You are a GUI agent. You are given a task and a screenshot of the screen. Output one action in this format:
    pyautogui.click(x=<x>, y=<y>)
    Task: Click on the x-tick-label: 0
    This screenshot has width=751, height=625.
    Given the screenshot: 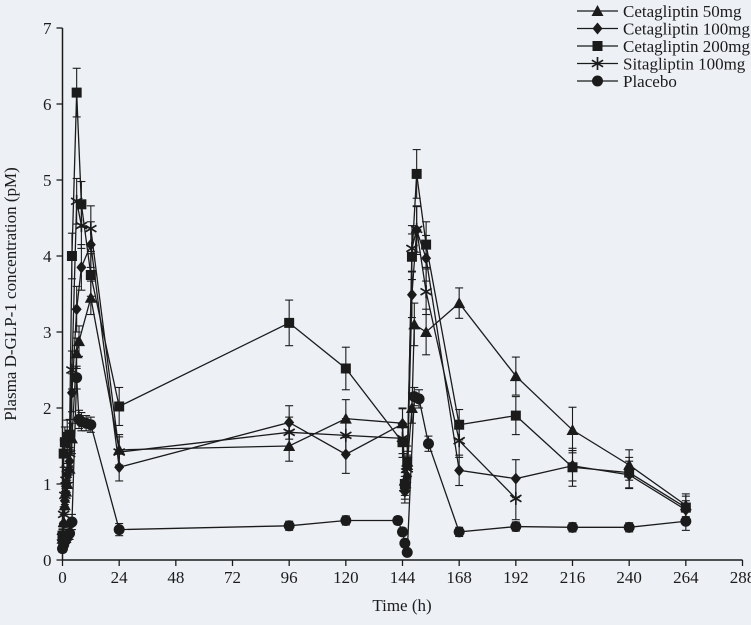 What is the action you would take?
    pyautogui.click(x=62, y=577)
    